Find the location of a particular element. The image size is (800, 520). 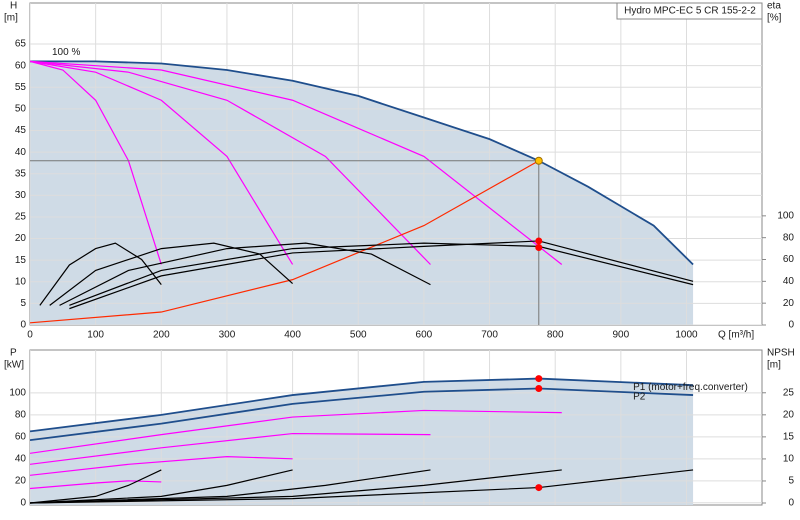

y2-tick-label: 15 is located at coordinates (789, 437).